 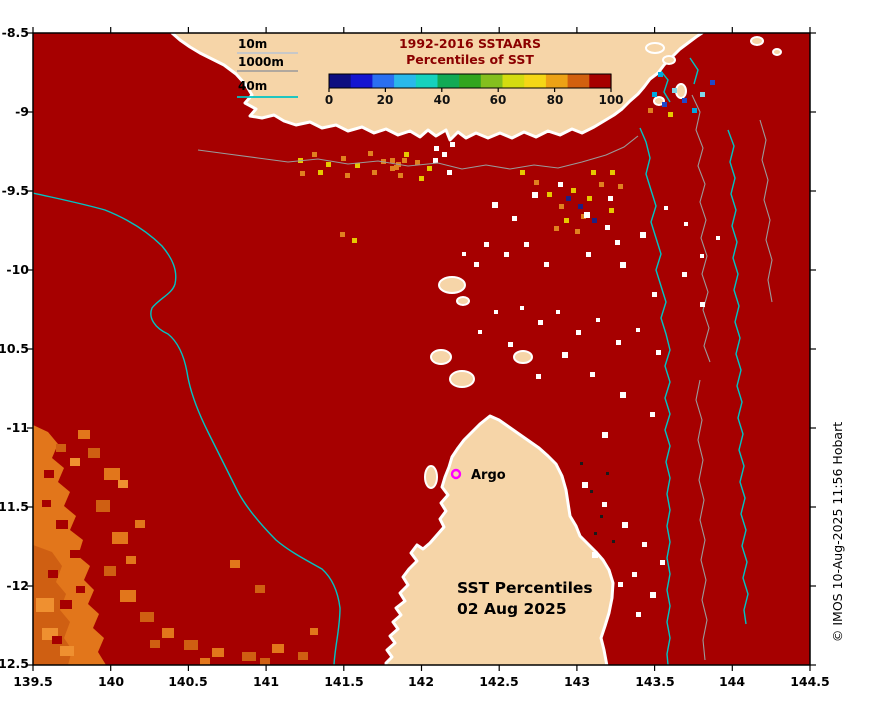 What do you see at coordinates (15, 190) in the screenshot?
I see `y-tick-label: -9.5` at bounding box center [15, 190].